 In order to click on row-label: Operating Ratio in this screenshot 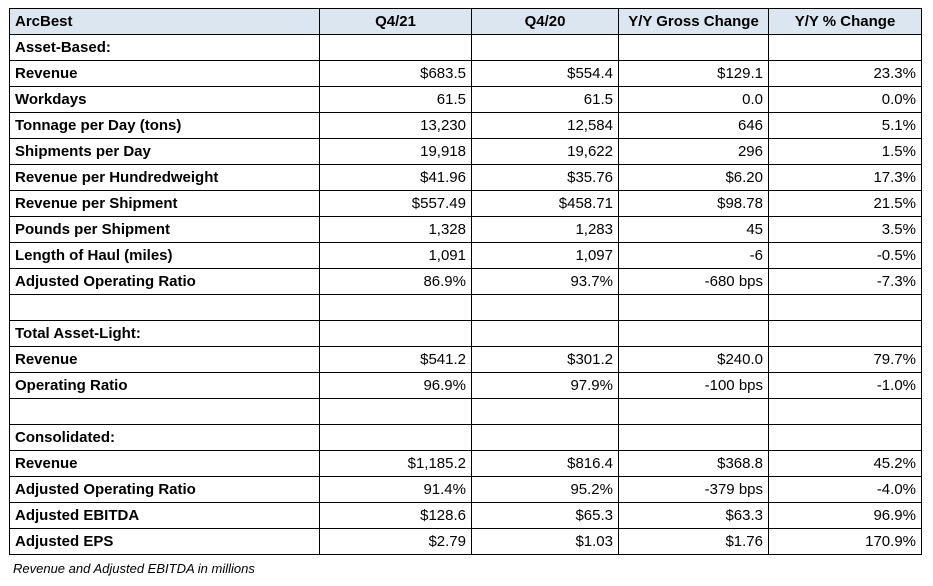, I will do `click(164, 385)`.